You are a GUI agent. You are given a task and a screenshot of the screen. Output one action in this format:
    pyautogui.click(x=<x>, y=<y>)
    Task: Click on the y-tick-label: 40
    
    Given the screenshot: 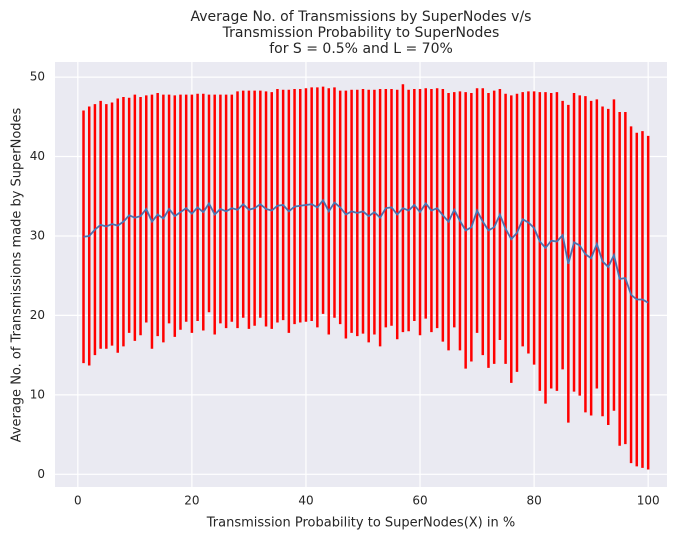 What is the action you would take?
    pyautogui.click(x=37, y=156)
    